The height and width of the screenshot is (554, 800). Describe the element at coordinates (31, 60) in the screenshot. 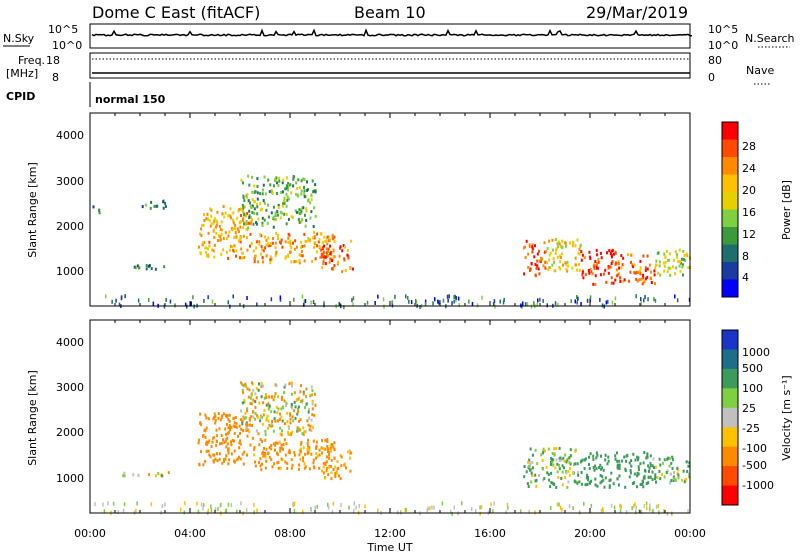

I see `freq-label-1: Freq.` at that location.